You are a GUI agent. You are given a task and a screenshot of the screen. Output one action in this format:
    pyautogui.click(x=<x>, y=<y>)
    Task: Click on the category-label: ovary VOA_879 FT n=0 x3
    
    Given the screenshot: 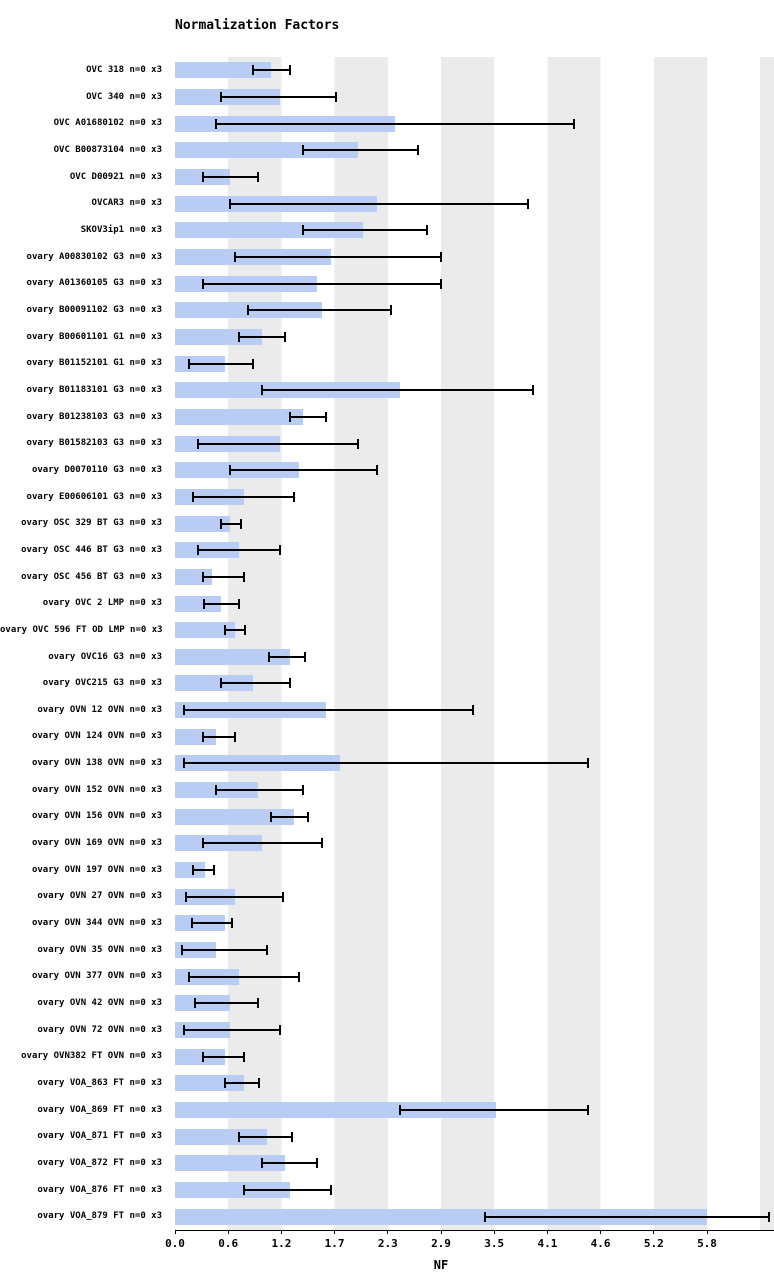 What is the action you would take?
    pyautogui.click(x=99, y=1216)
    